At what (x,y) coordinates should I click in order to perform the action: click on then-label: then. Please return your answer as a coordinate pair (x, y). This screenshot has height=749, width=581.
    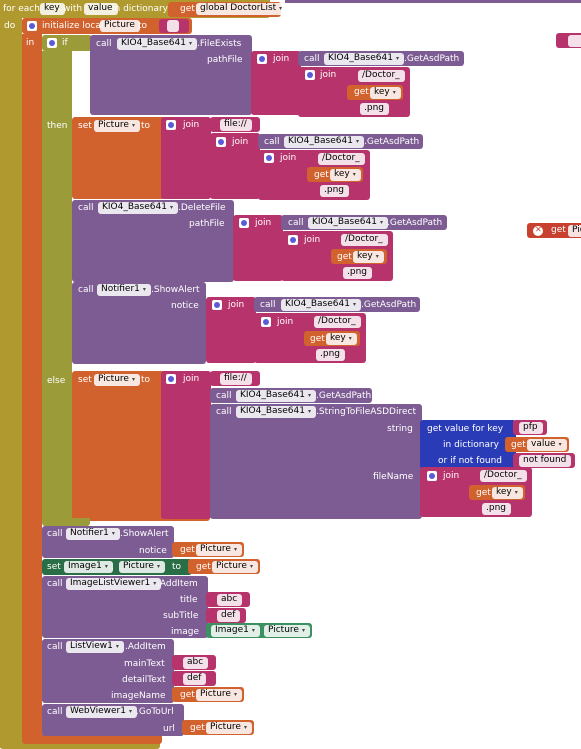
    Looking at the image, I should click on (57, 126).